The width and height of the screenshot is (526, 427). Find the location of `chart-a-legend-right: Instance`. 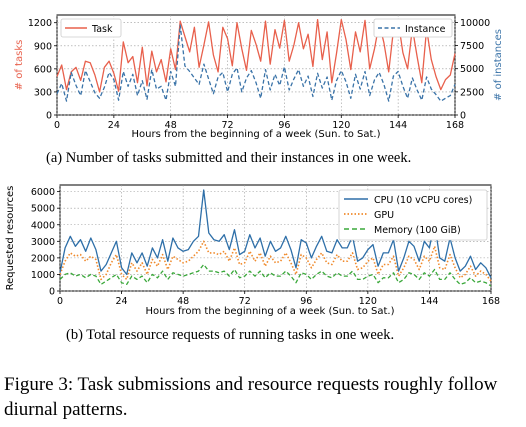

chart-a-legend-right: Instance is located at coordinates (413, 28).